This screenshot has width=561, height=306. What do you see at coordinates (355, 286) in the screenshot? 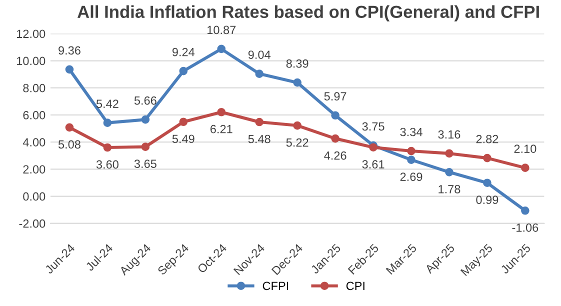
I see `legend-label: CPI` at bounding box center [355, 286].